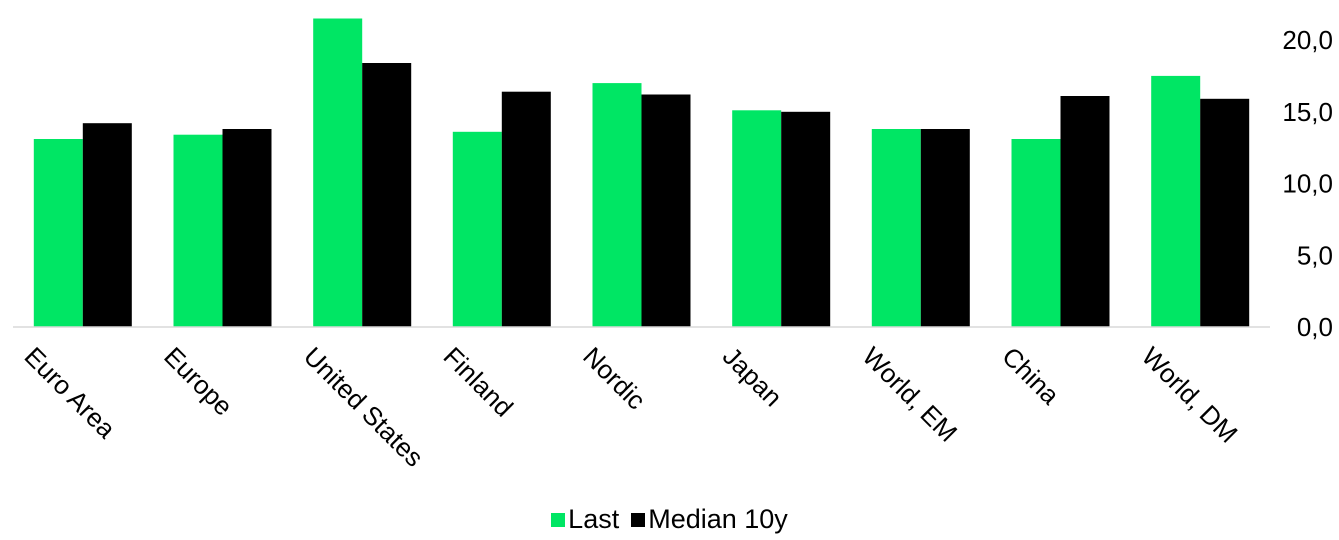  I want to click on y-tick-label: 20,0, so click(1307, 40).